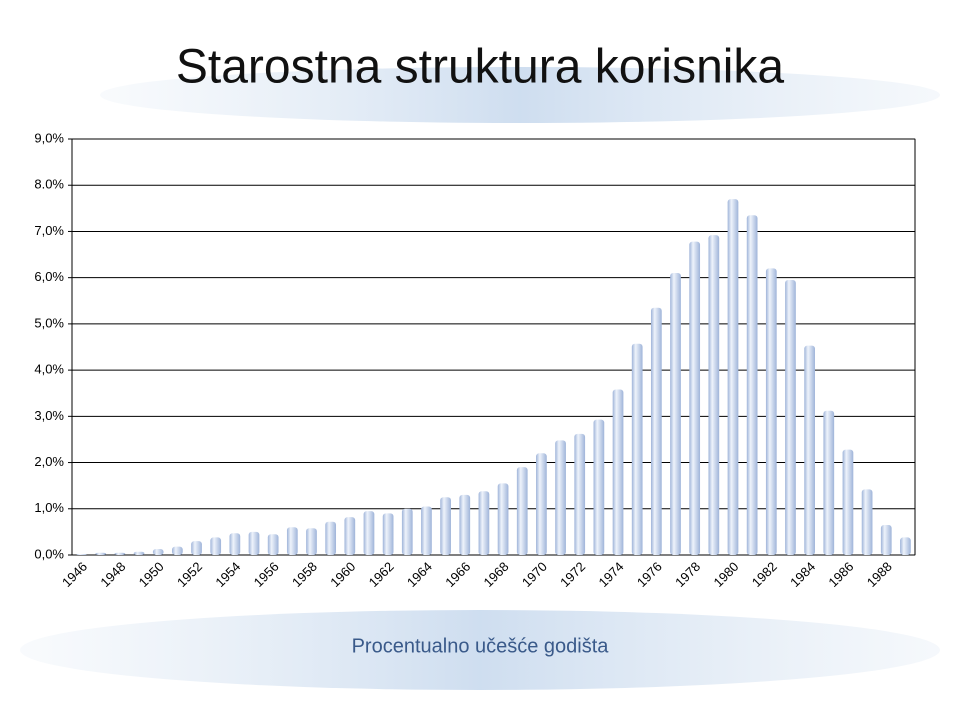 The height and width of the screenshot is (720, 960). What do you see at coordinates (572, 574) in the screenshot?
I see `x-tick-label: 1972` at bounding box center [572, 574].